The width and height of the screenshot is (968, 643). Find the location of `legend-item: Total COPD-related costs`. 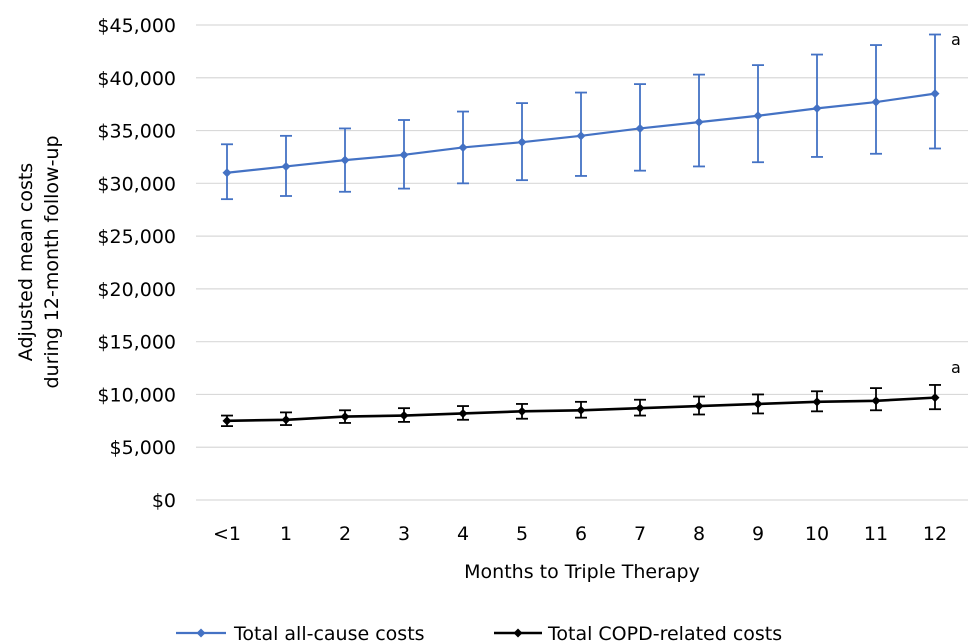

legend-item: Total COPD-related costs is located at coordinates (638, 633).